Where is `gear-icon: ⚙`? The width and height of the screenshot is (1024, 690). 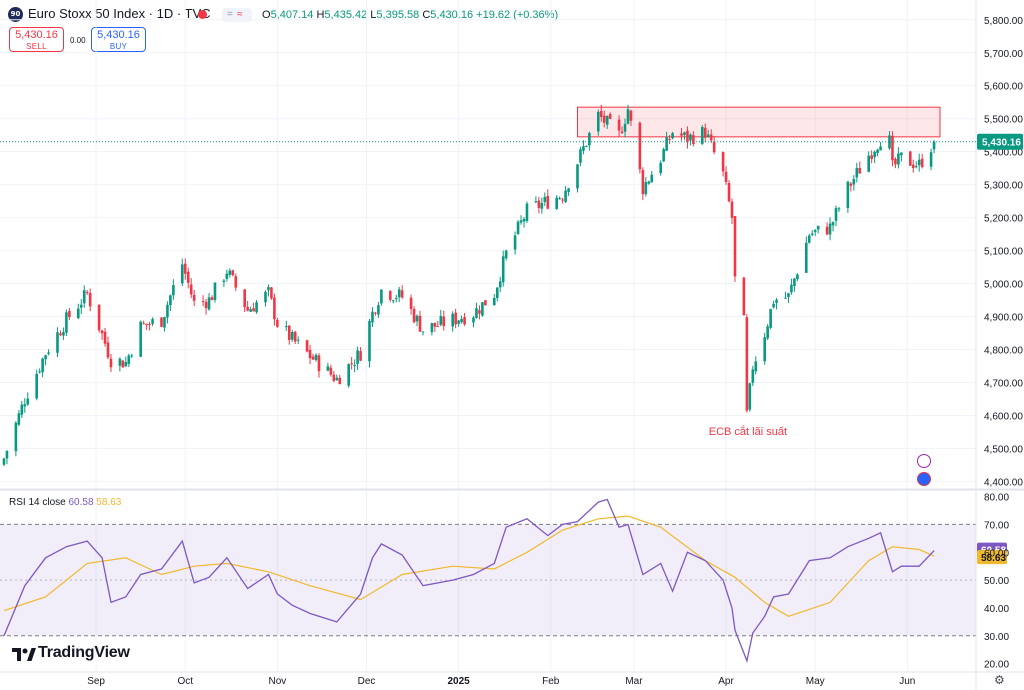 gear-icon: ⚙ is located at coordinates (999, 680).